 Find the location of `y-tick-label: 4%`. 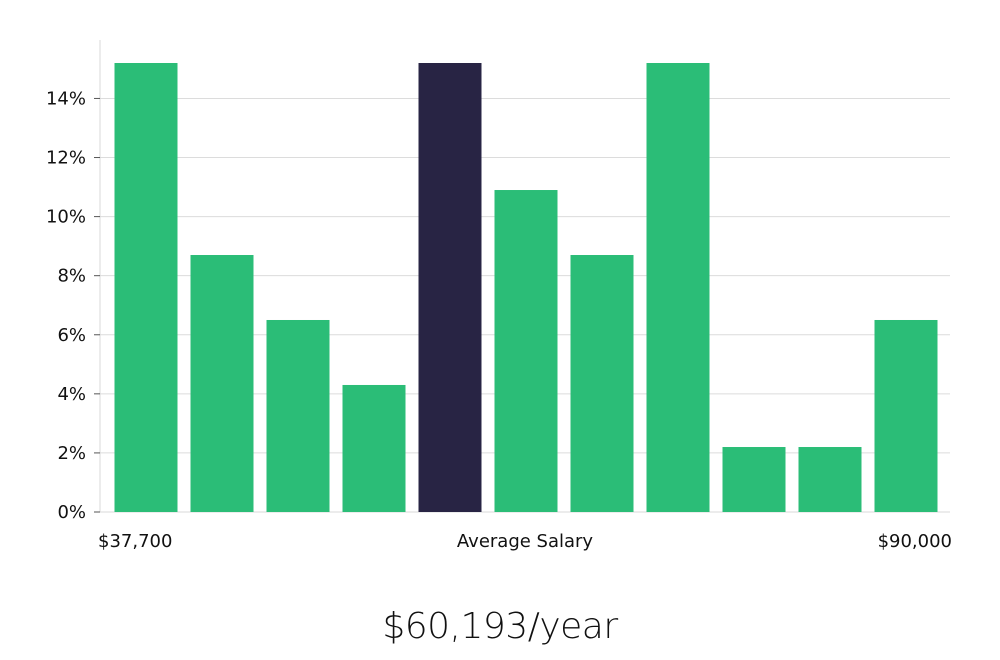

y-tick-label: 4% is located at coordinates (71, 394).